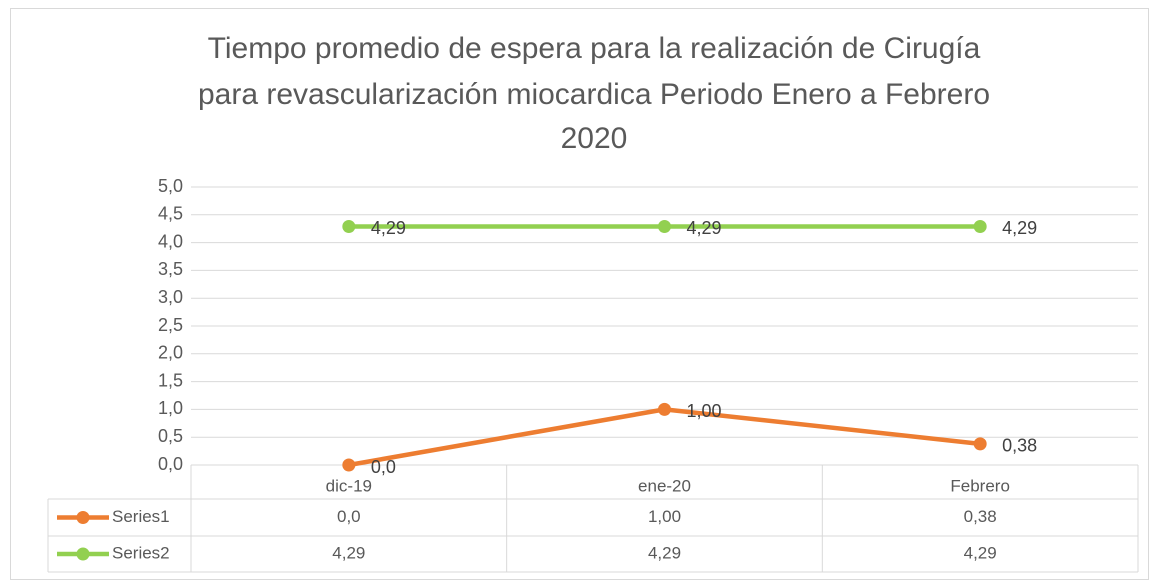  What do you see at coordinates (349, 485) in the screenshot?
I see `x-tick-label: dic-19` at bounding box center [349, 485].